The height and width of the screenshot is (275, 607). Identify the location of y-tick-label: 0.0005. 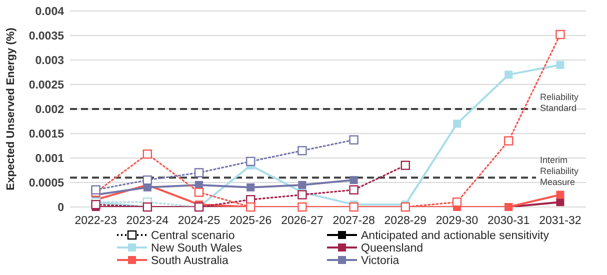
(46, 184).